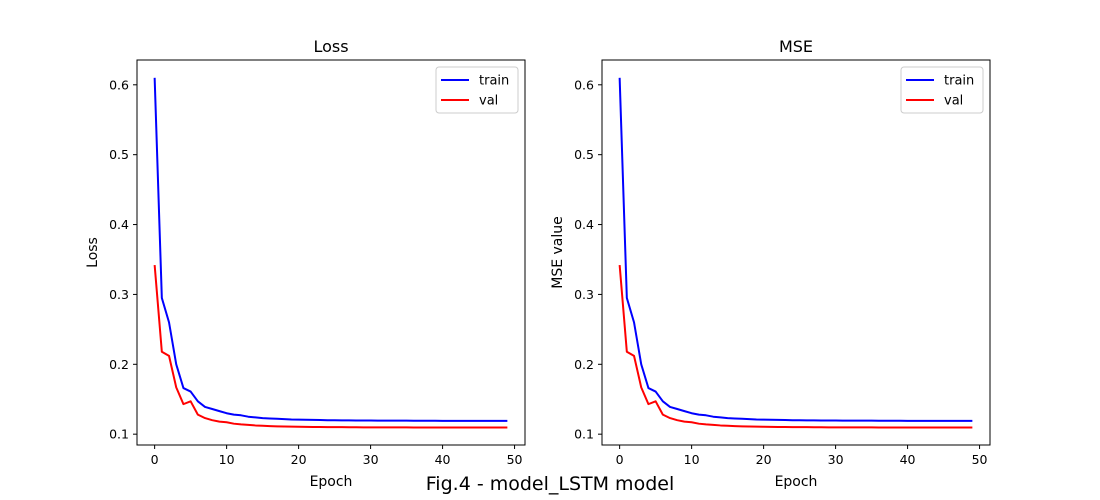 This screenshot has height=500, width=1100. What do you see at coordinates (330, 46) in the screenshot?
I see `chart-title: Loss` at bounding box center [330, 46].